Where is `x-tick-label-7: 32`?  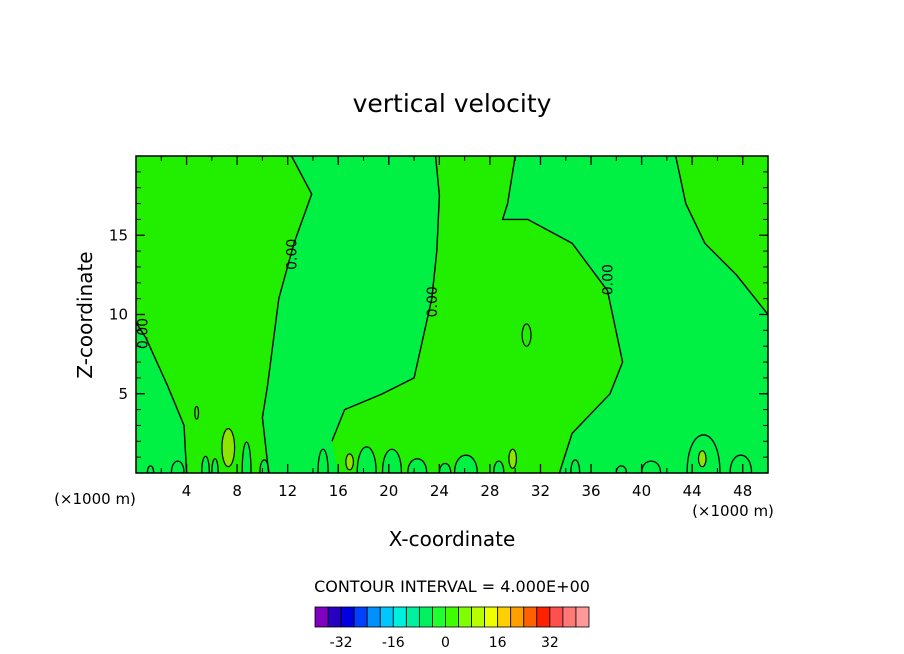 x-tick-label-7: 32 is located at coordinates (540, 491).